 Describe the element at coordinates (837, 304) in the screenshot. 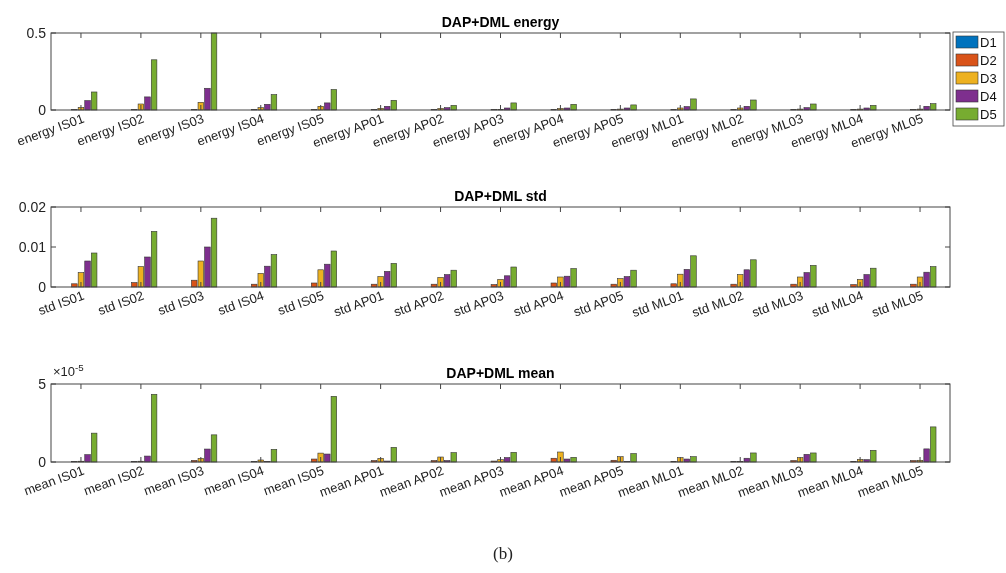

I see `x-tick-label: std ML04` at that location.